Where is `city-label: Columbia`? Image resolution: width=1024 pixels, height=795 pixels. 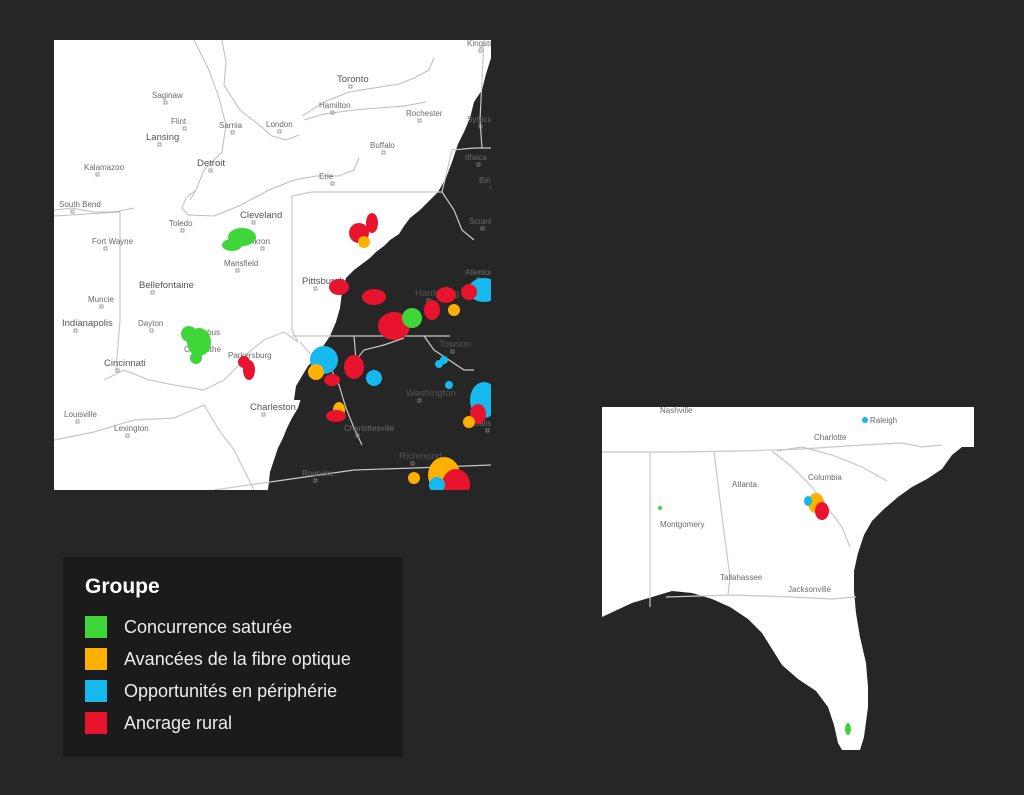
city-label: Columbia is located at coordinates (825, 477).